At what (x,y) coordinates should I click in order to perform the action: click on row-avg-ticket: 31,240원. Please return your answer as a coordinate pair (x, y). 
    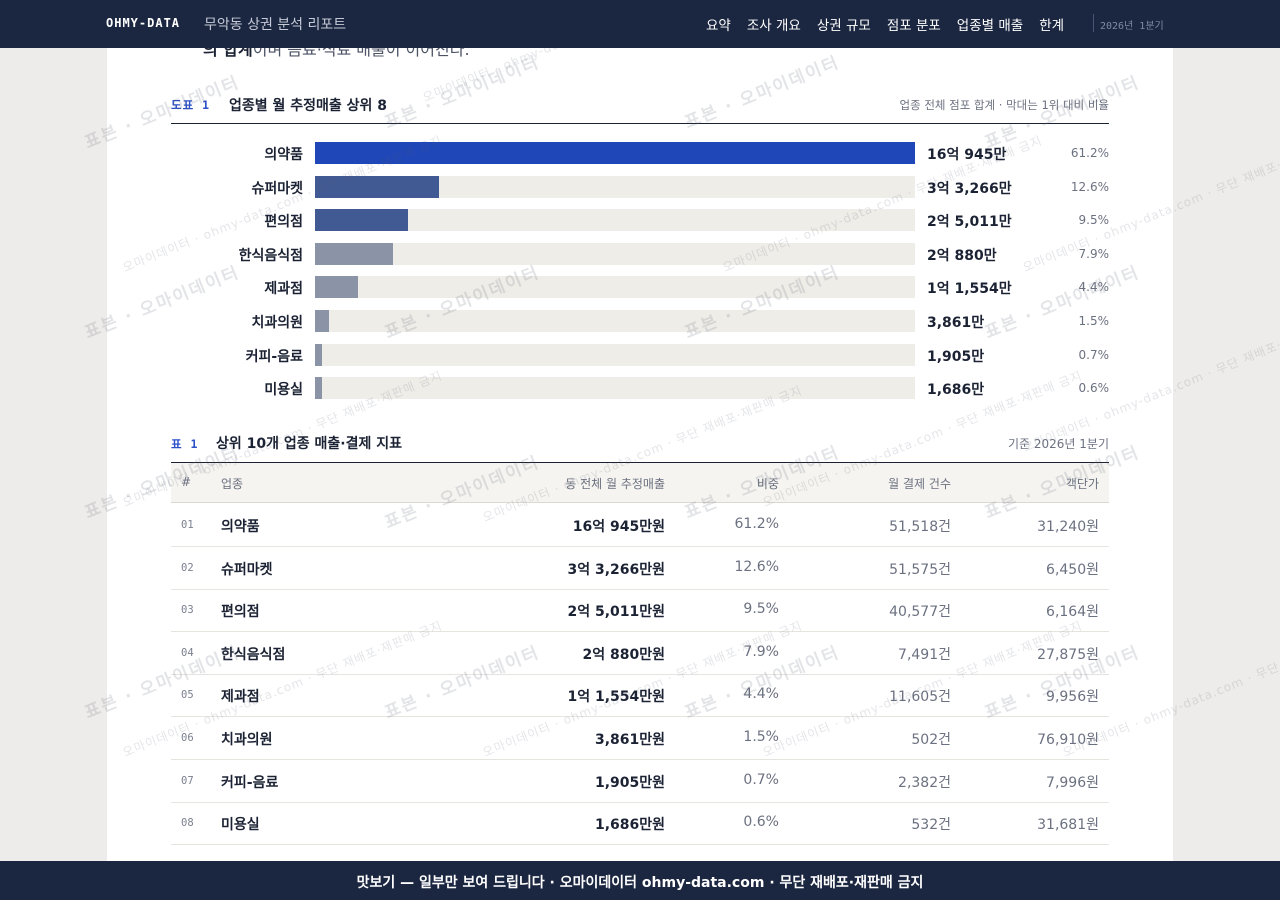
    Looking at the image, I should click on (1068, 527).